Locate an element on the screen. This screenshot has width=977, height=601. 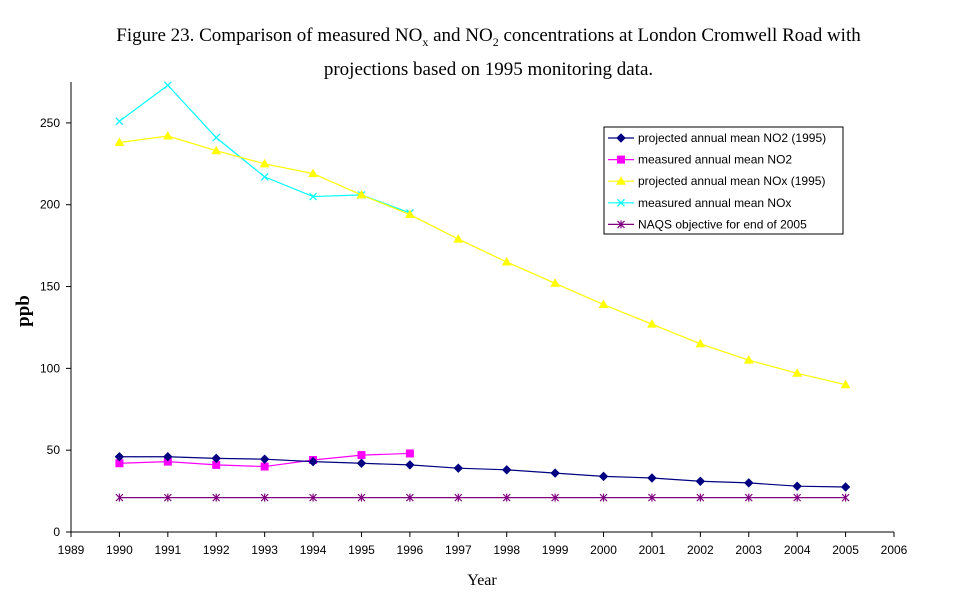
x-tick-label: 1993 is located at coordinates (264, 550).